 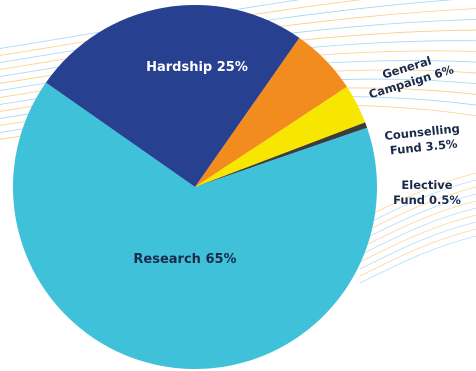 I want to click on slice-label-hardship: Hardship 25%, so click(x=197, y=67).